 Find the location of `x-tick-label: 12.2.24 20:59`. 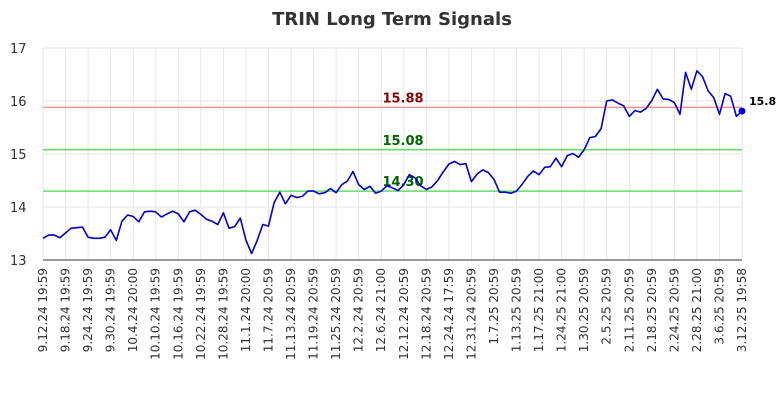

x-tick-label: 12.2.24 20:59 is located at coordinates (359, 310).